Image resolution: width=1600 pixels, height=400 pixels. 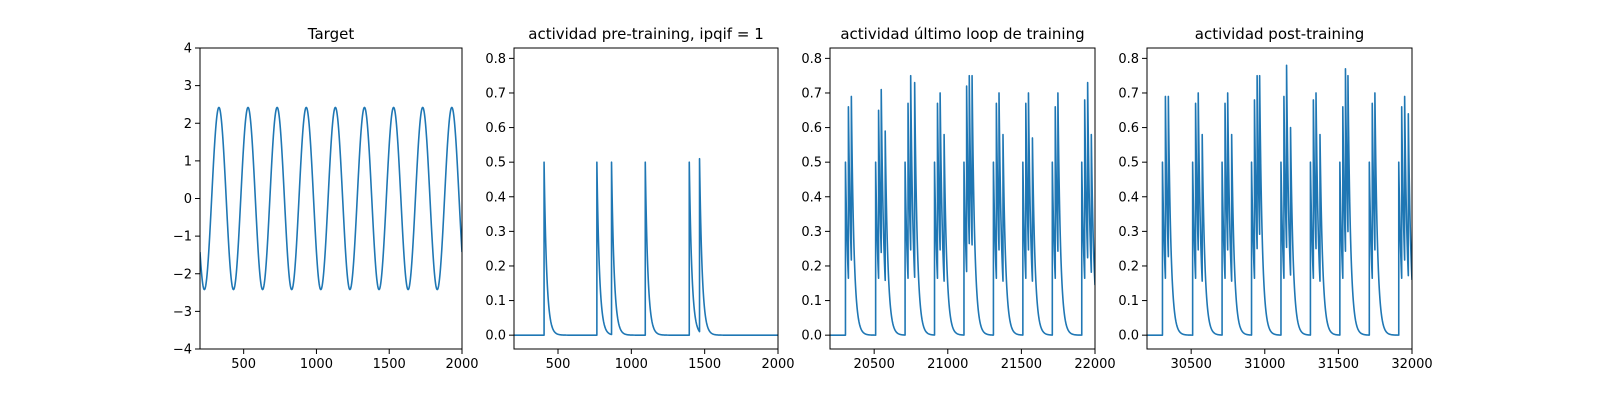 What do you see at coordinates (182, 312) in the screenshot?
I see `y-tick-label: −3` at bounding box center [182, 312].